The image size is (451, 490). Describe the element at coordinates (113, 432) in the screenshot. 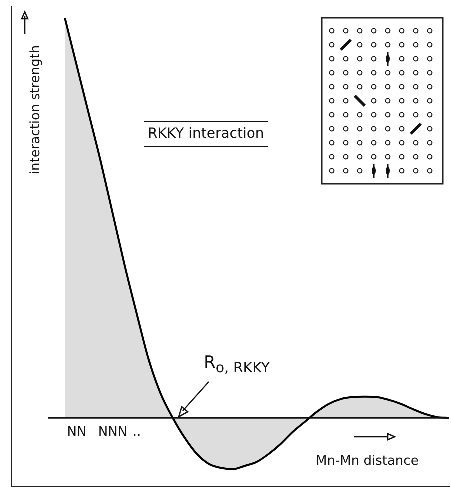

I see `x-tick-label: NNN` at that location.